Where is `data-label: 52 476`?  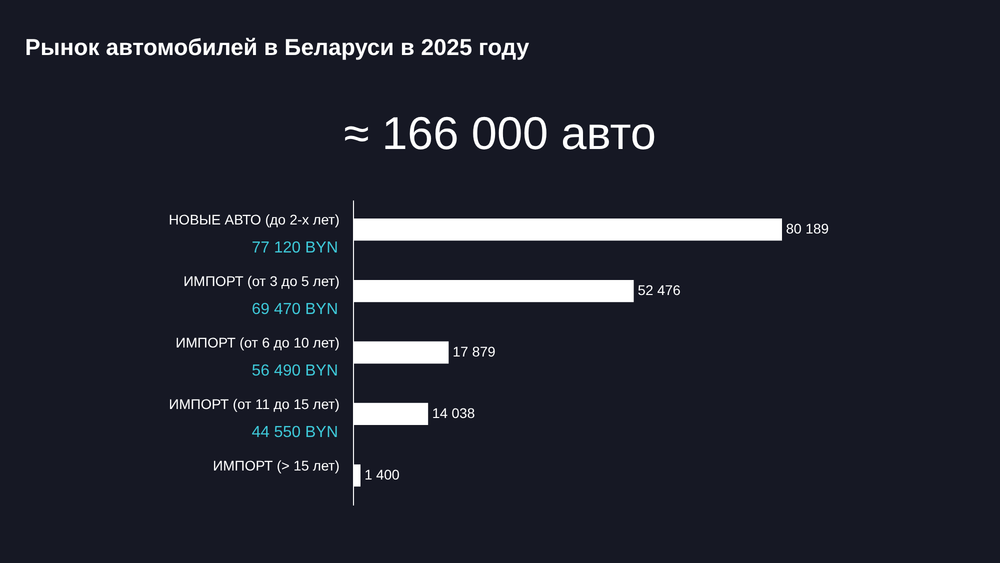
data-label: 52 476 is located at coordinates (659, 290).